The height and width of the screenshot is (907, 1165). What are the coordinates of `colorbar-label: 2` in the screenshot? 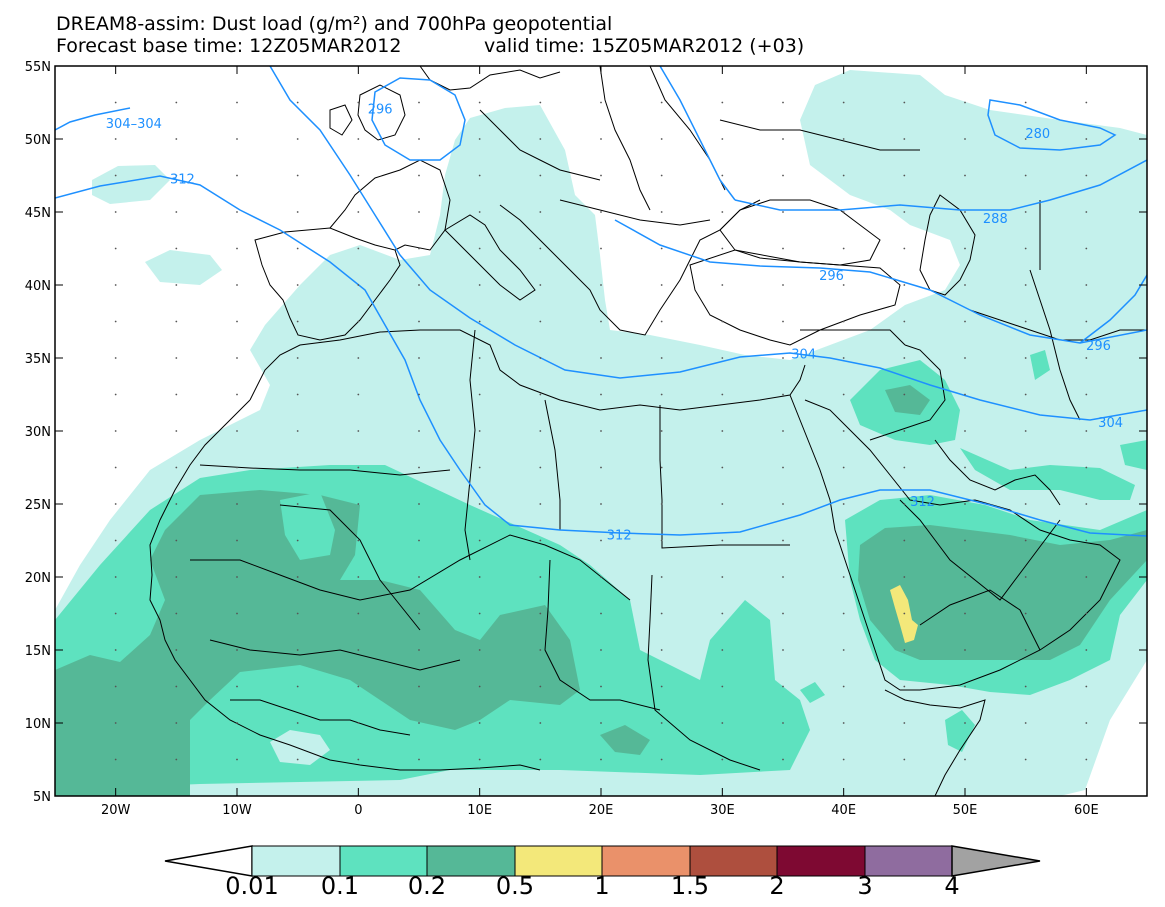 It's located at (776, 886).